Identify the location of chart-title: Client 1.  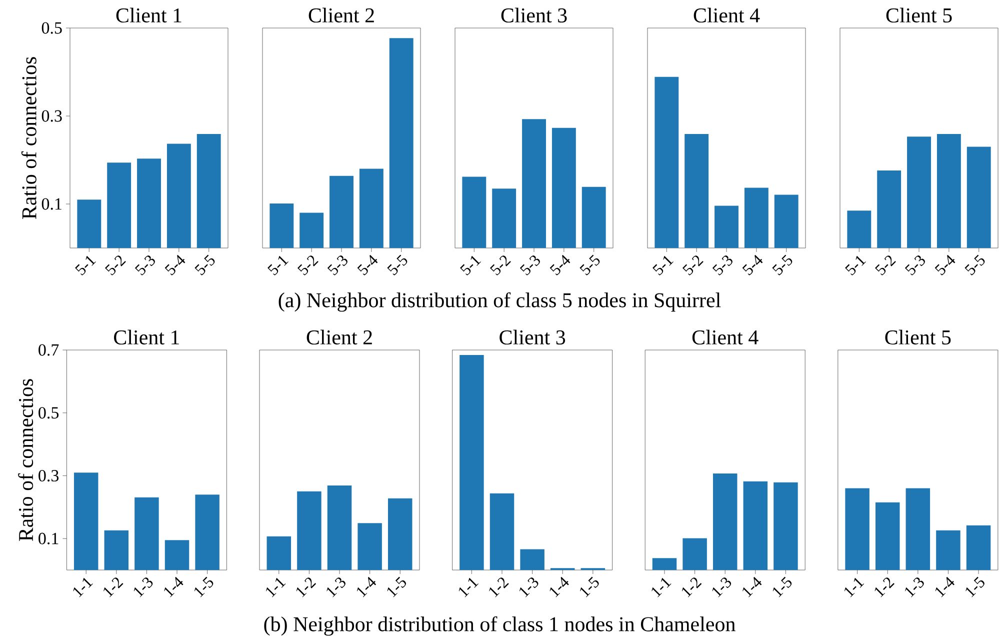
(146, 337).